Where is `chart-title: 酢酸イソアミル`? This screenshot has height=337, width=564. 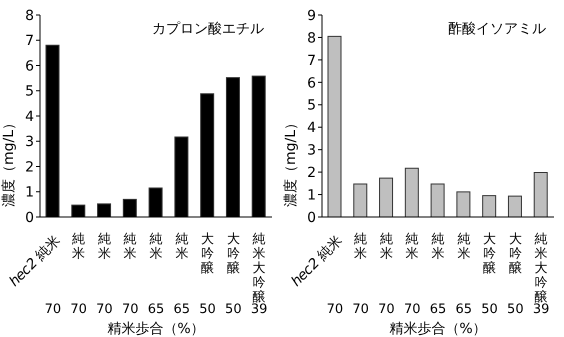 chart-title: 酢酸イソアミル is located at coordinates (497, 29).